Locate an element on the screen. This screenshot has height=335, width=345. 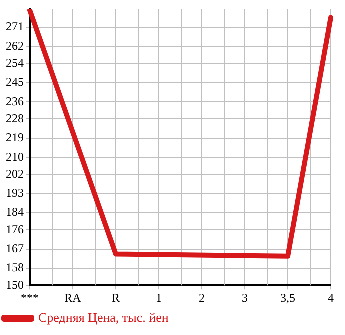
x-tick-label: 3,5 is located at coordinates (288, 297).